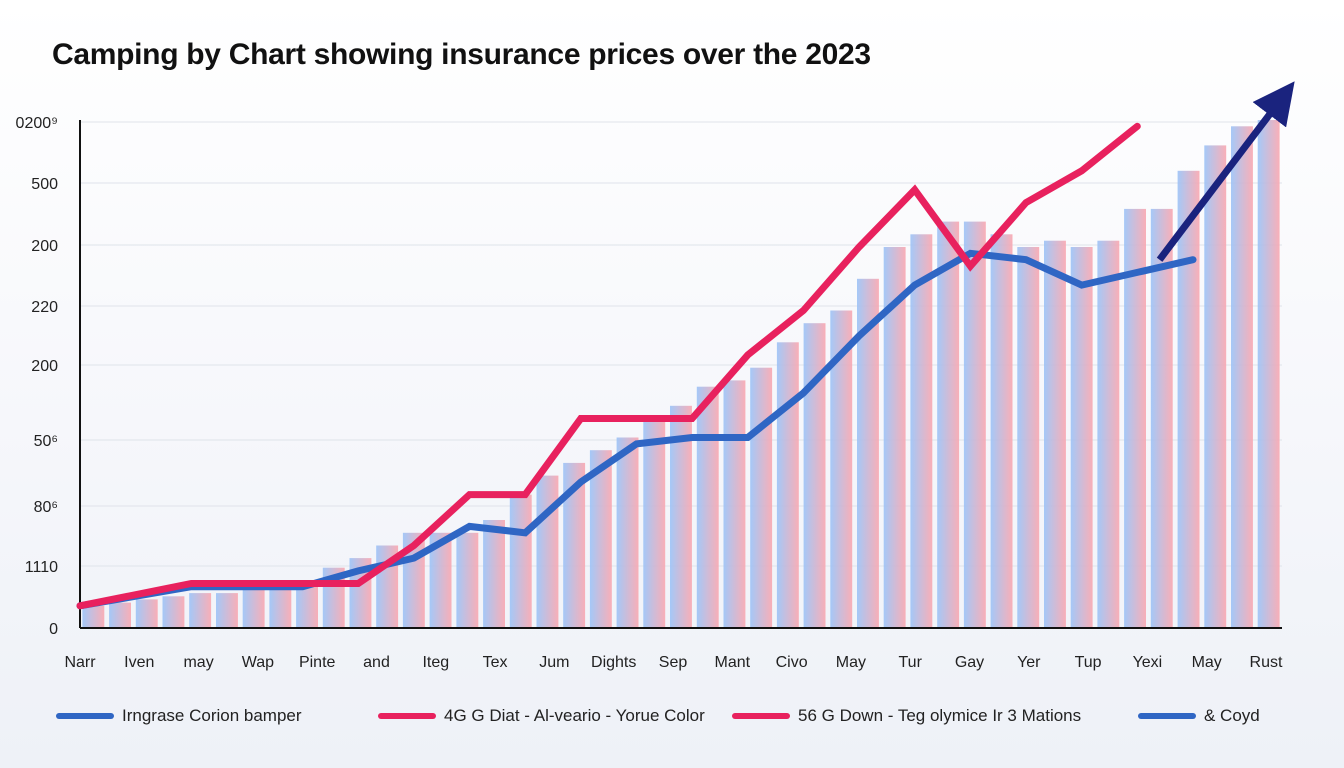 The image size is (1344, 768). I want to click on y-tick-label: 80⁶, so click(46, 507).